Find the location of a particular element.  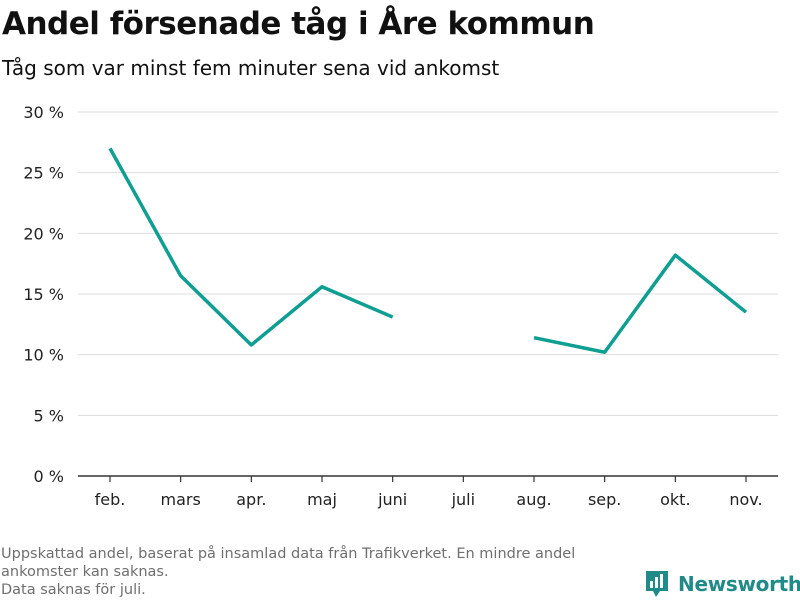

x-tick-label: aug. is located at coordinates (533, 499).